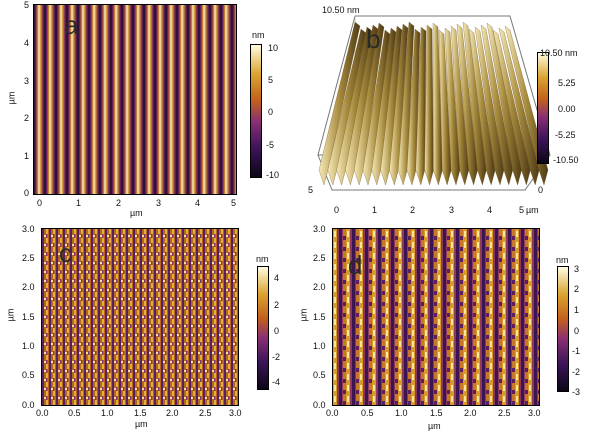 The height and width of the screenshot is (435, 600). What do you see at coordinates (563, 329) in the screenshot?
I see `colorbar-d` at bounding box center [563, 329].